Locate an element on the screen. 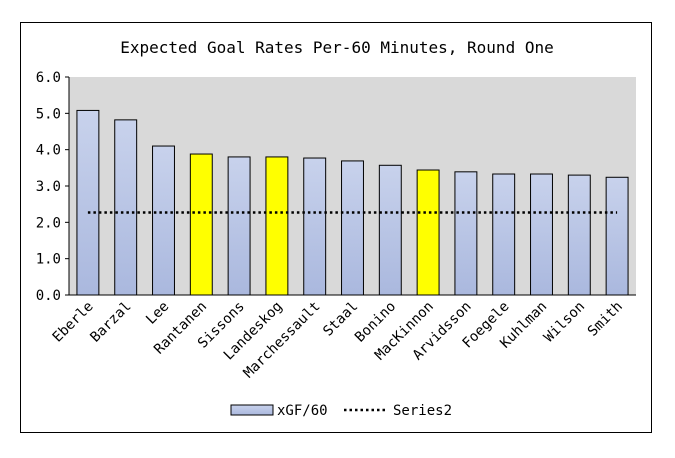  bar-sissons is located at coordinates (239, 226).